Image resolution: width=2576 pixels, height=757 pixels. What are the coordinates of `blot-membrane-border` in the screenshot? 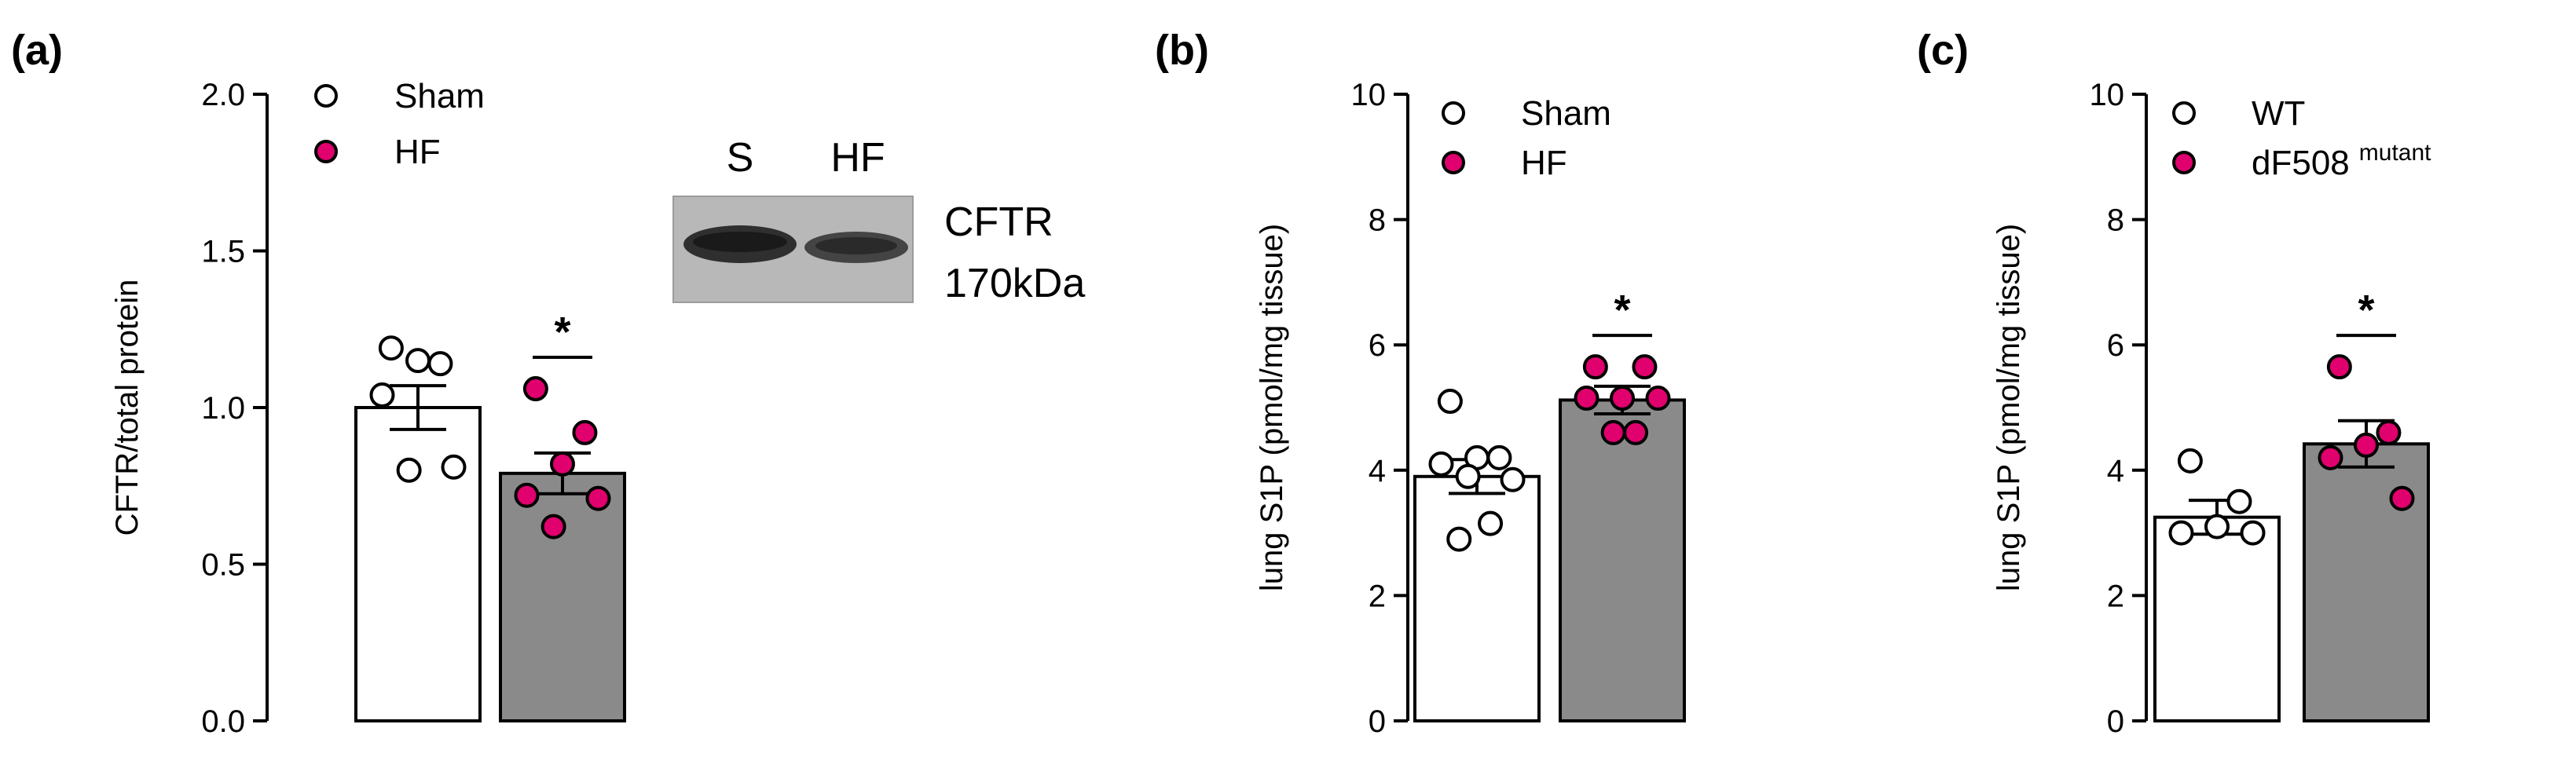 It's located at (793, 249).